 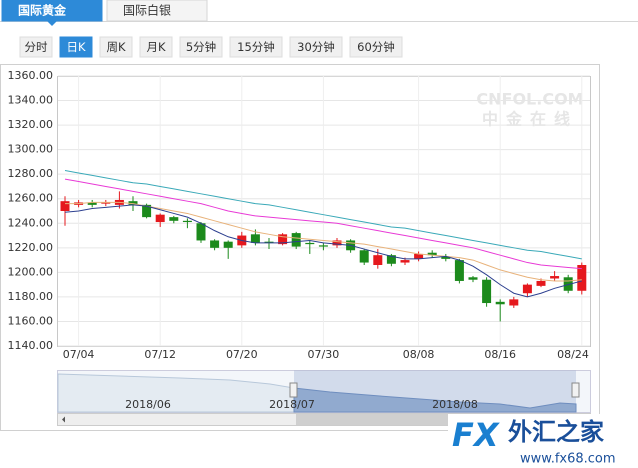 I want to click on period-button-label: 5分钟, so click(x=201, y=47).